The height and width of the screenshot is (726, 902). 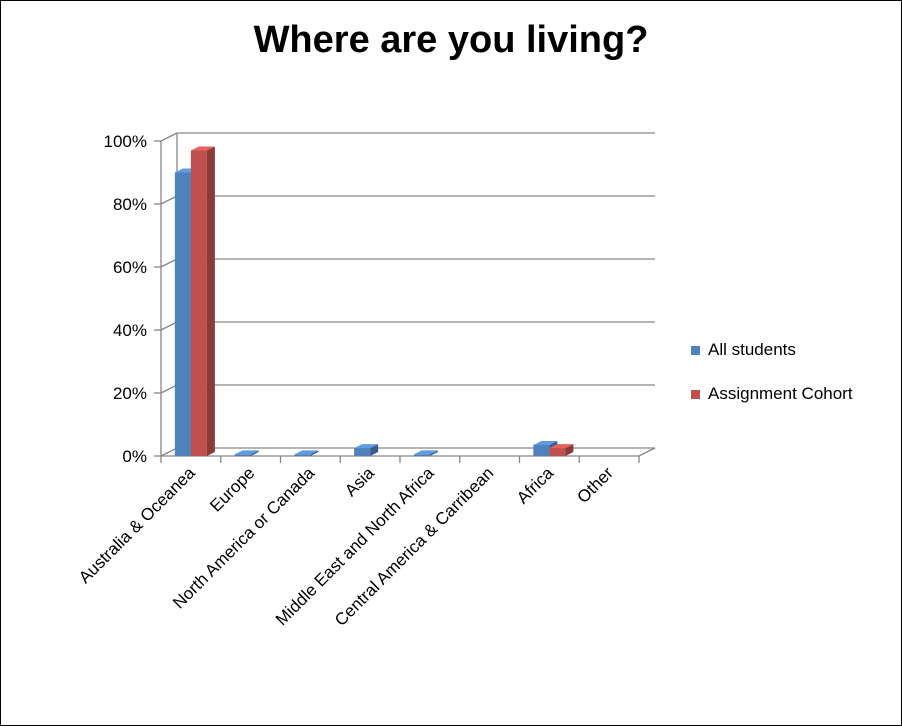 I want to click on legend-swatch-assignment-cohort, so click(x=695, y=394).